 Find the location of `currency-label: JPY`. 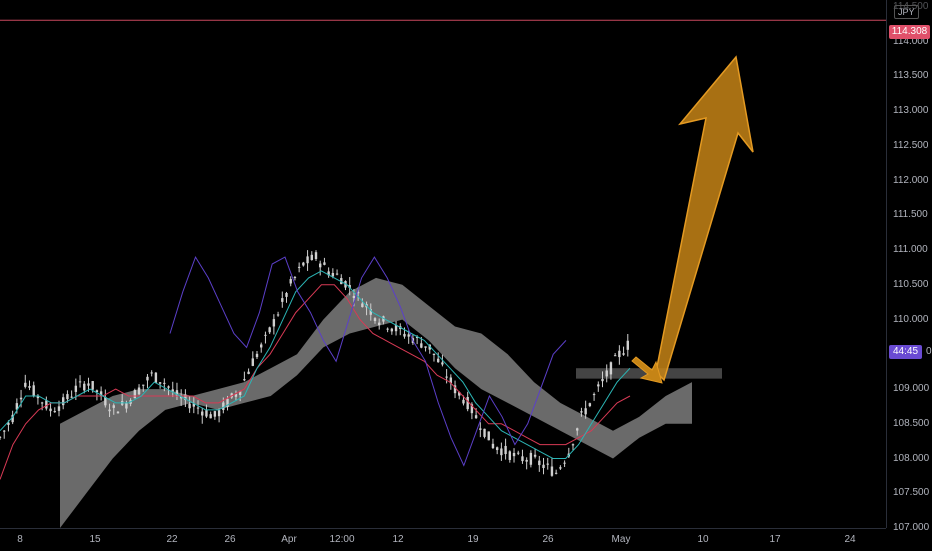

currency-label: JPY is located at coordinates (906, 12).